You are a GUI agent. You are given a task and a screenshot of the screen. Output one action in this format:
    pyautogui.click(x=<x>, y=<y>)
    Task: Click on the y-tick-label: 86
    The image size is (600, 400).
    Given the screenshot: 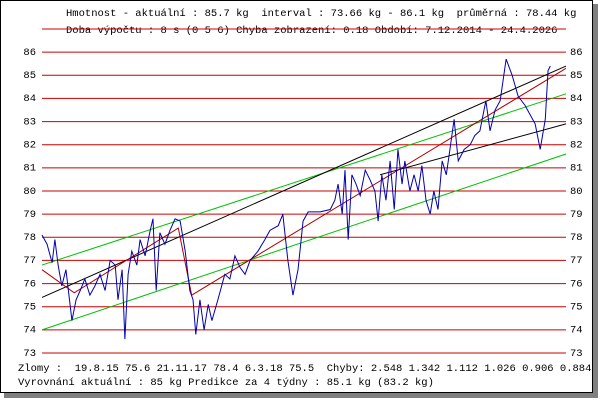 What is the action you would take?
    pyautogui.click(x=29, y=53)
    